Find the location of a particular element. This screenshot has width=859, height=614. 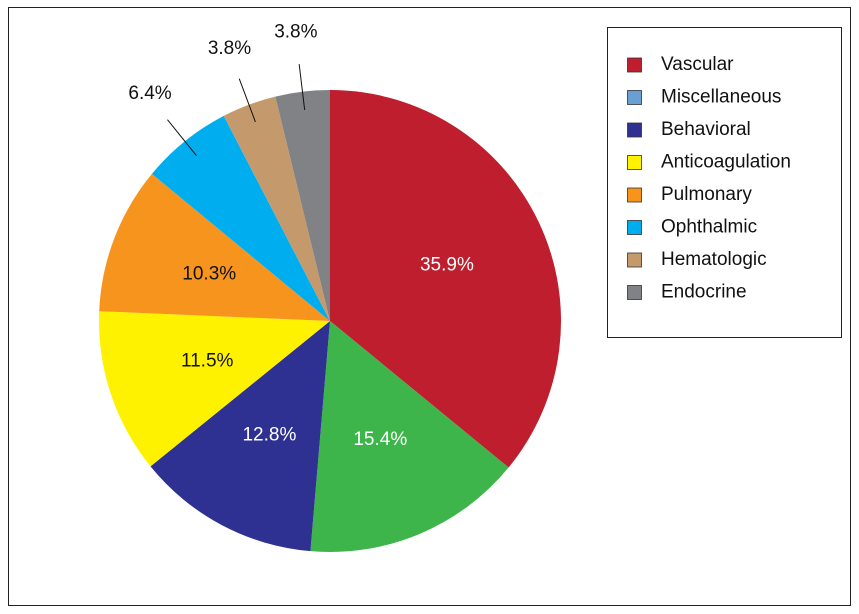

slice-label: 15.4% is located at coordinates (380, 439).